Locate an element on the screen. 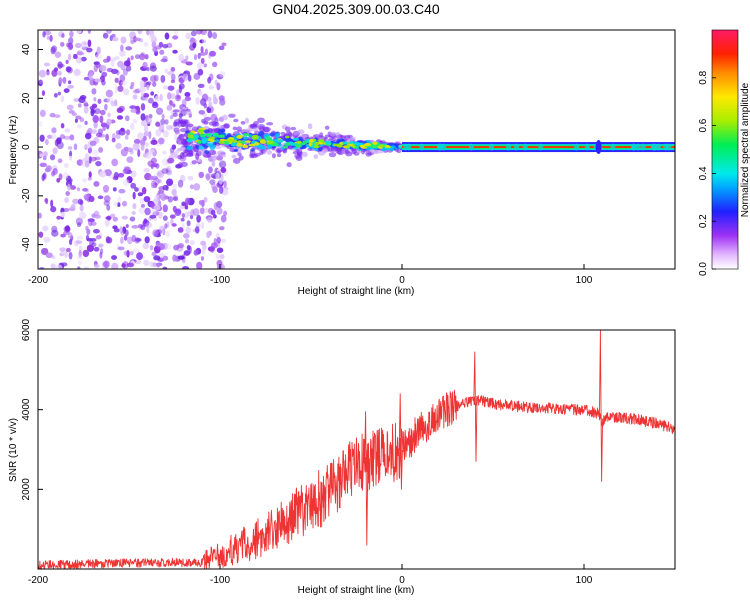  y-tick-label: 40 is located at coordinates (26, 50).